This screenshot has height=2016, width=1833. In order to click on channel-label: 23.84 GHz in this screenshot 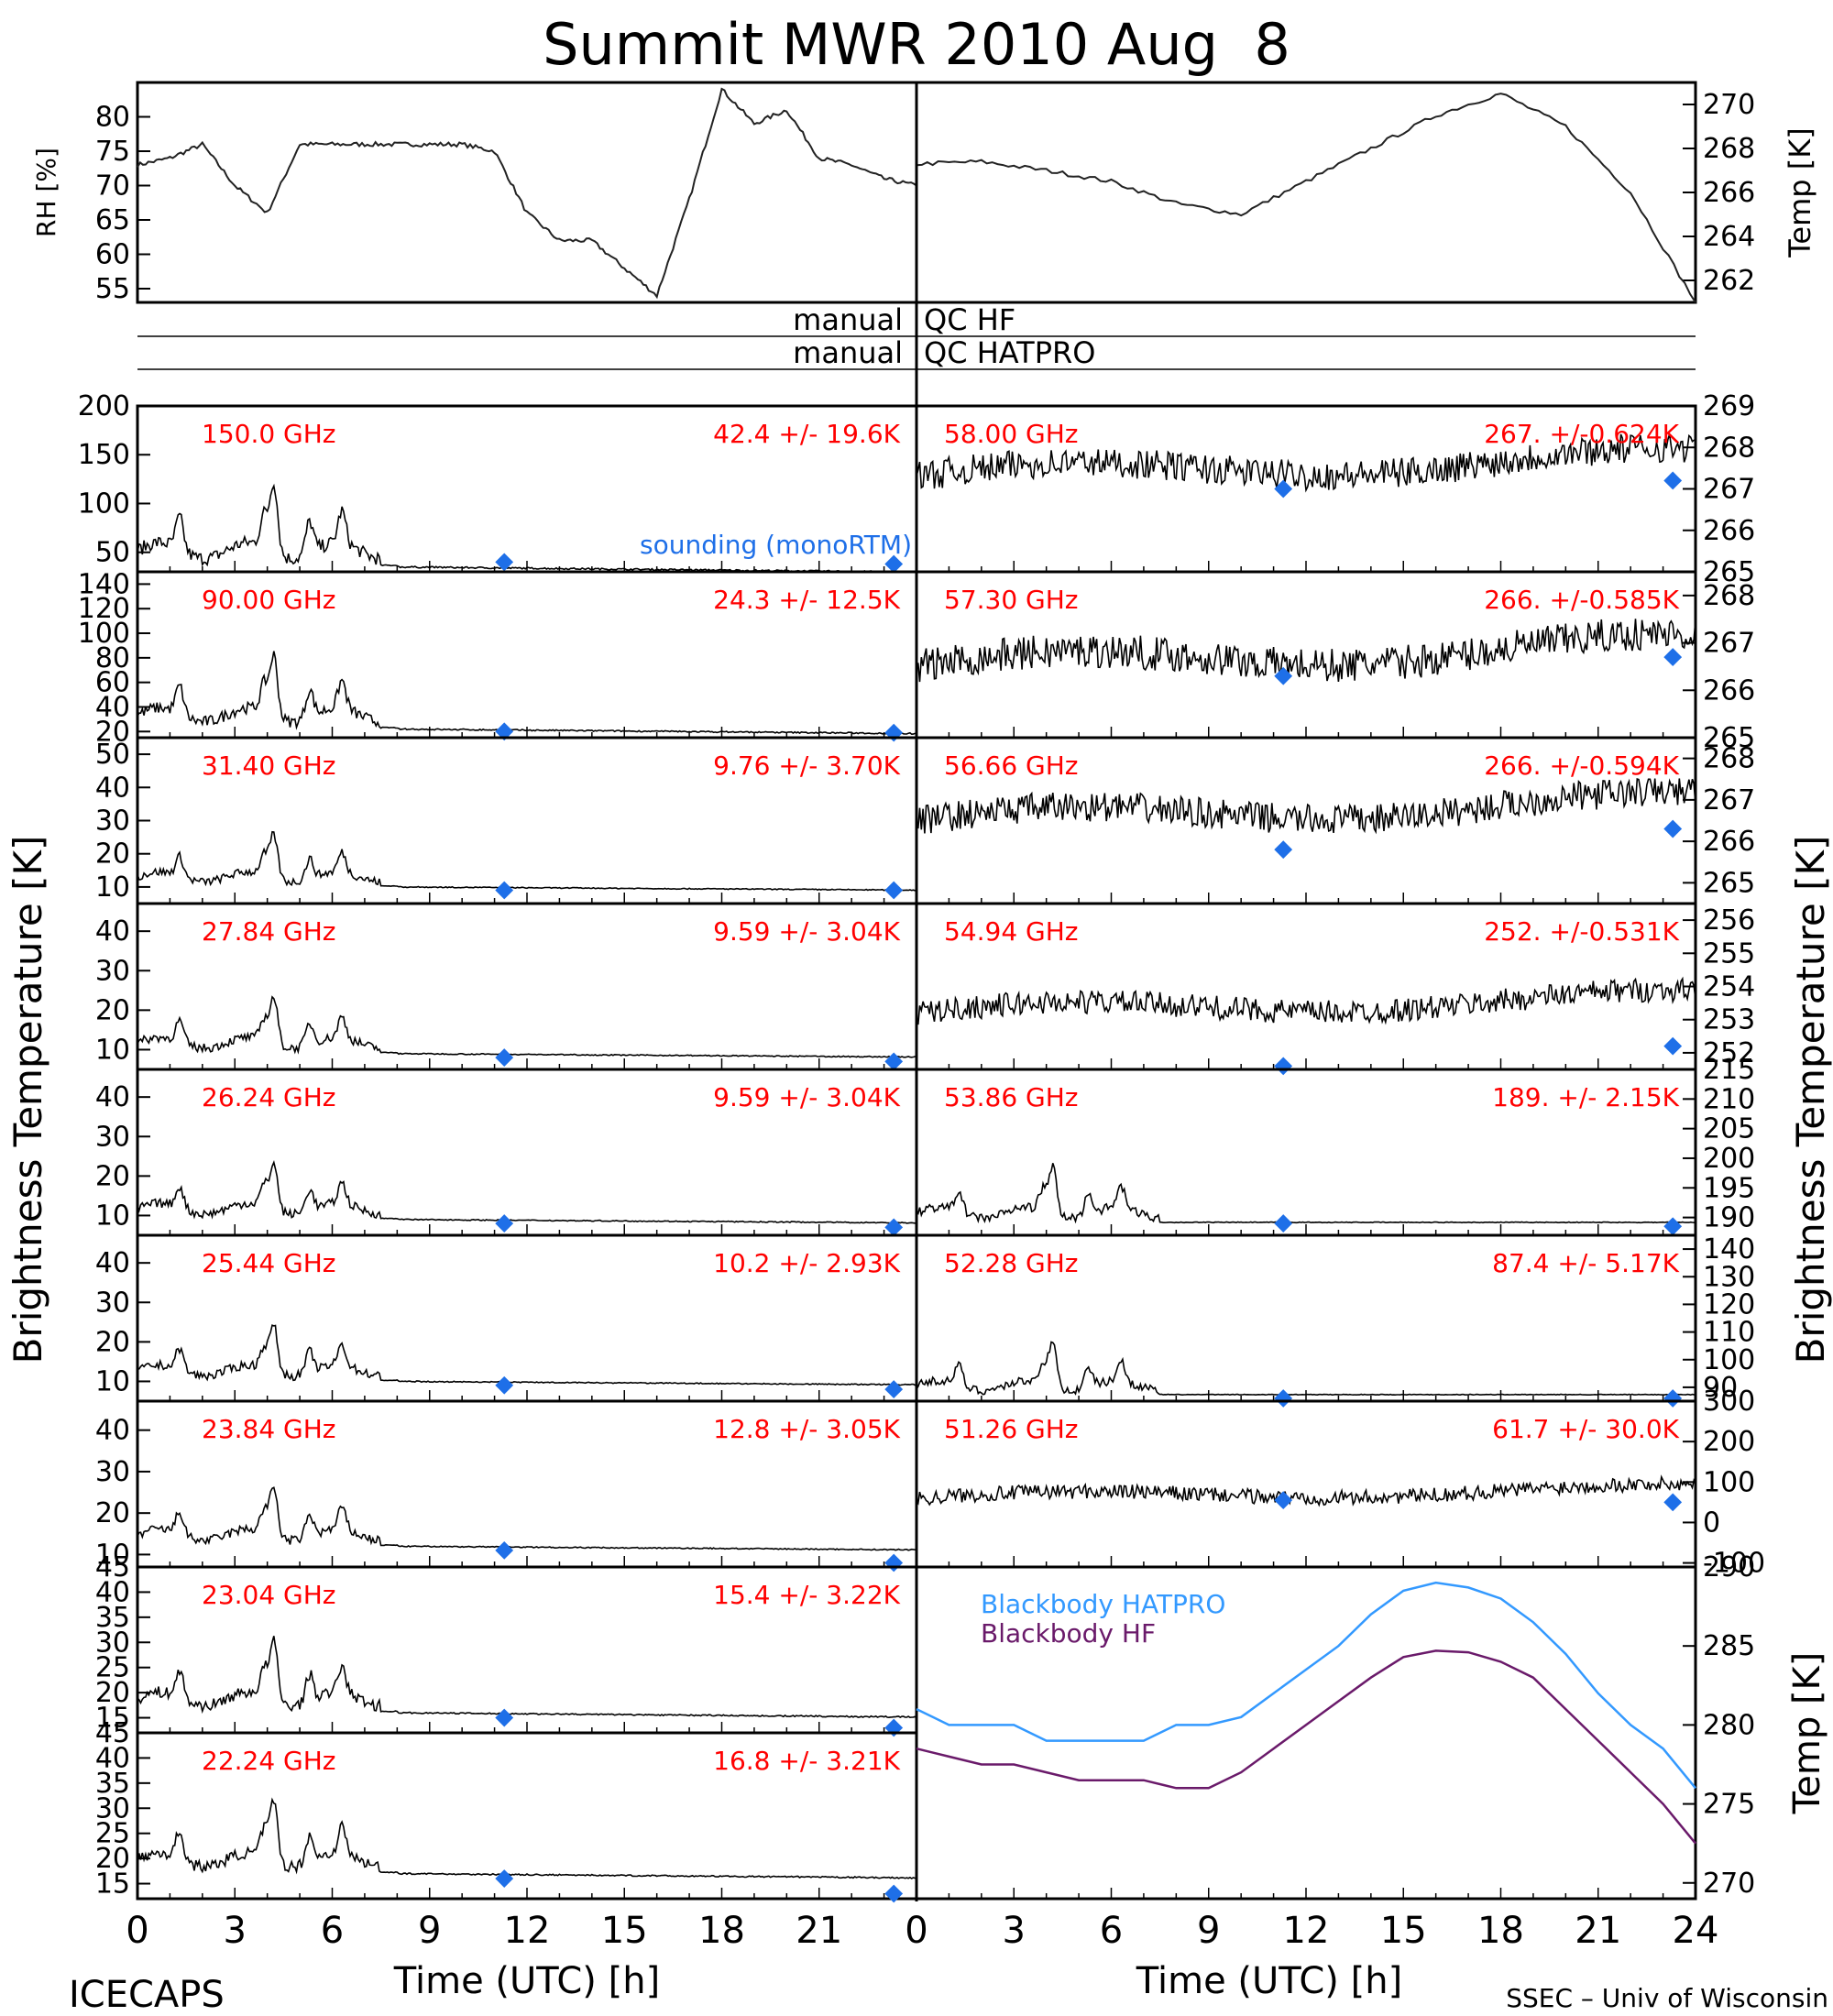, I will do `click(269, 1429)`.